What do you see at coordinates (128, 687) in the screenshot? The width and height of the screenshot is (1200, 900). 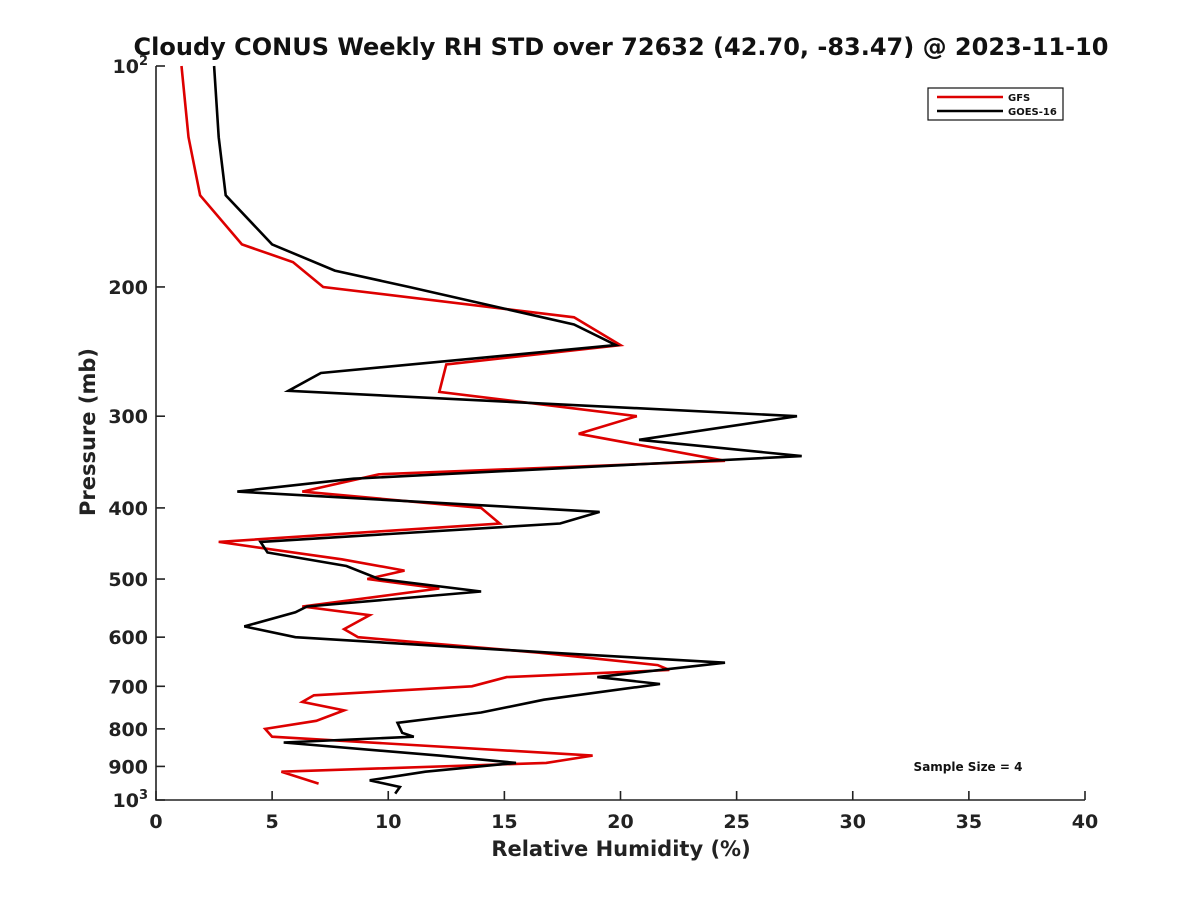 I see `y-tick-label: 700` at bounding box center [128, 687].